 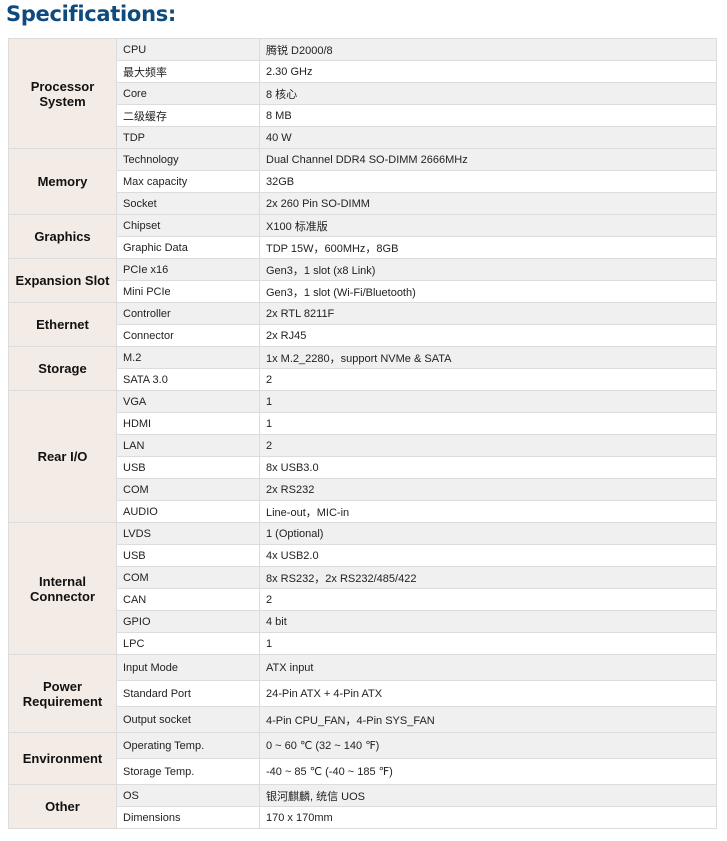 I want to click on spec-name-cell: LAN, so click(x=188, y=445).